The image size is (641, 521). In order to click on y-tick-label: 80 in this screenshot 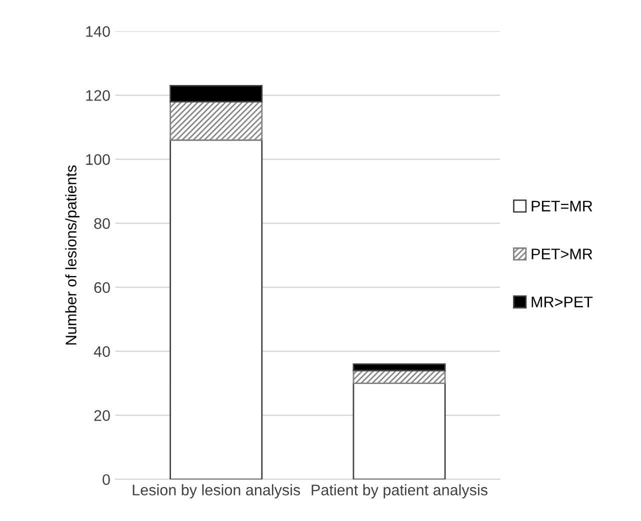, I will do `click(102, 223)`.